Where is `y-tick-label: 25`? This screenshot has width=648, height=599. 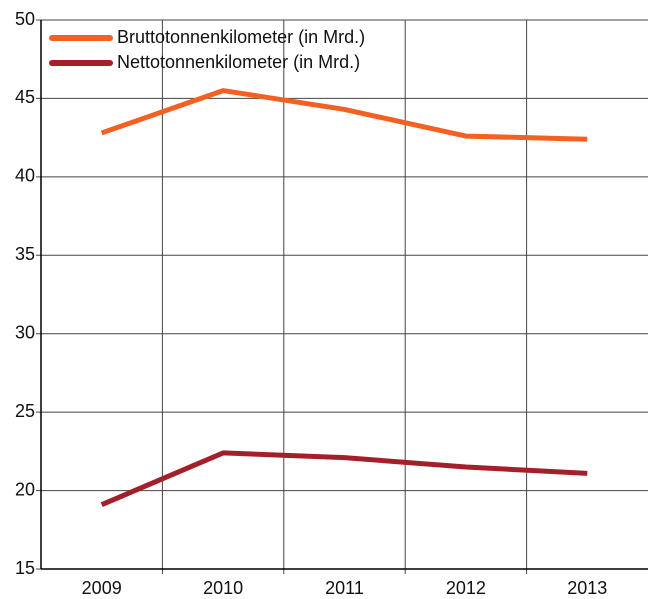
y-tick-label: 25 is located at coordinates (25, 411).